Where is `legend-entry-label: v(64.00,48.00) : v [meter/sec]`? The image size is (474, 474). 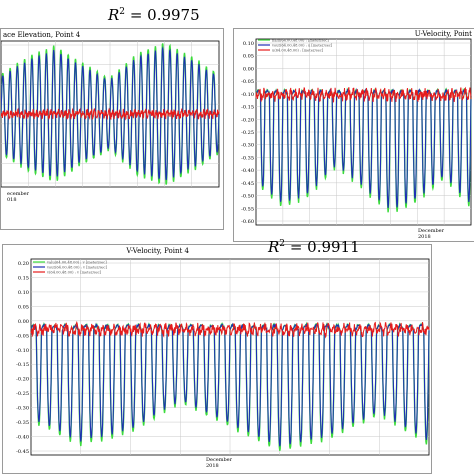
legend-entry-label: v(64.00,48.00) : v [meter/sec] is located at coordinates (74, 273).